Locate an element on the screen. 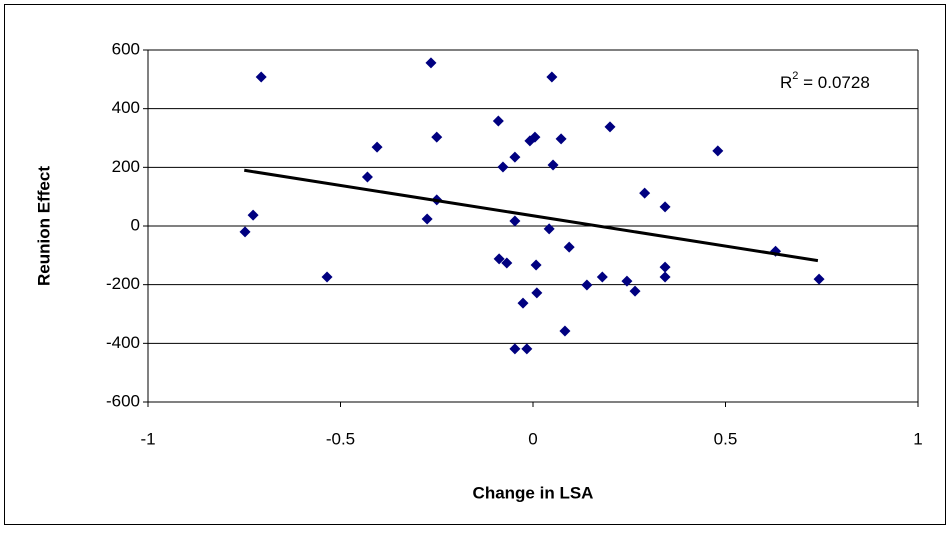 The width and height of the screenshot is (950, 534). y-tick-label: 600 is located at coordinates (126, 48).